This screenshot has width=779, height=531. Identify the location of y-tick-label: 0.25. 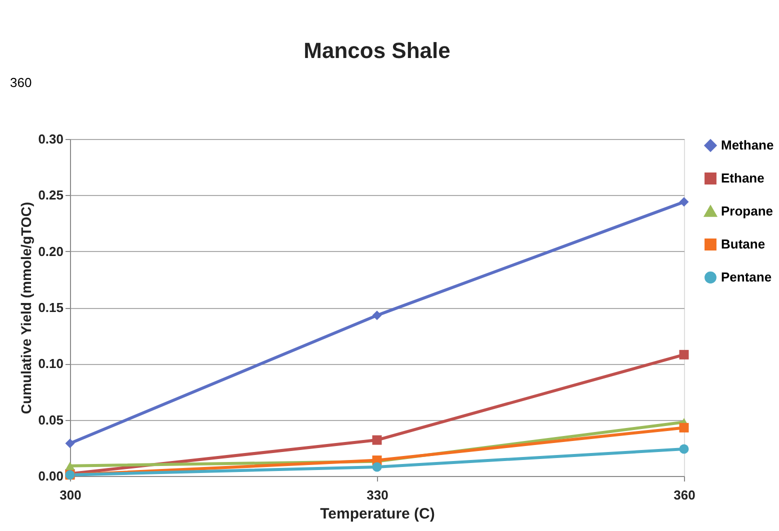
(51, 195).